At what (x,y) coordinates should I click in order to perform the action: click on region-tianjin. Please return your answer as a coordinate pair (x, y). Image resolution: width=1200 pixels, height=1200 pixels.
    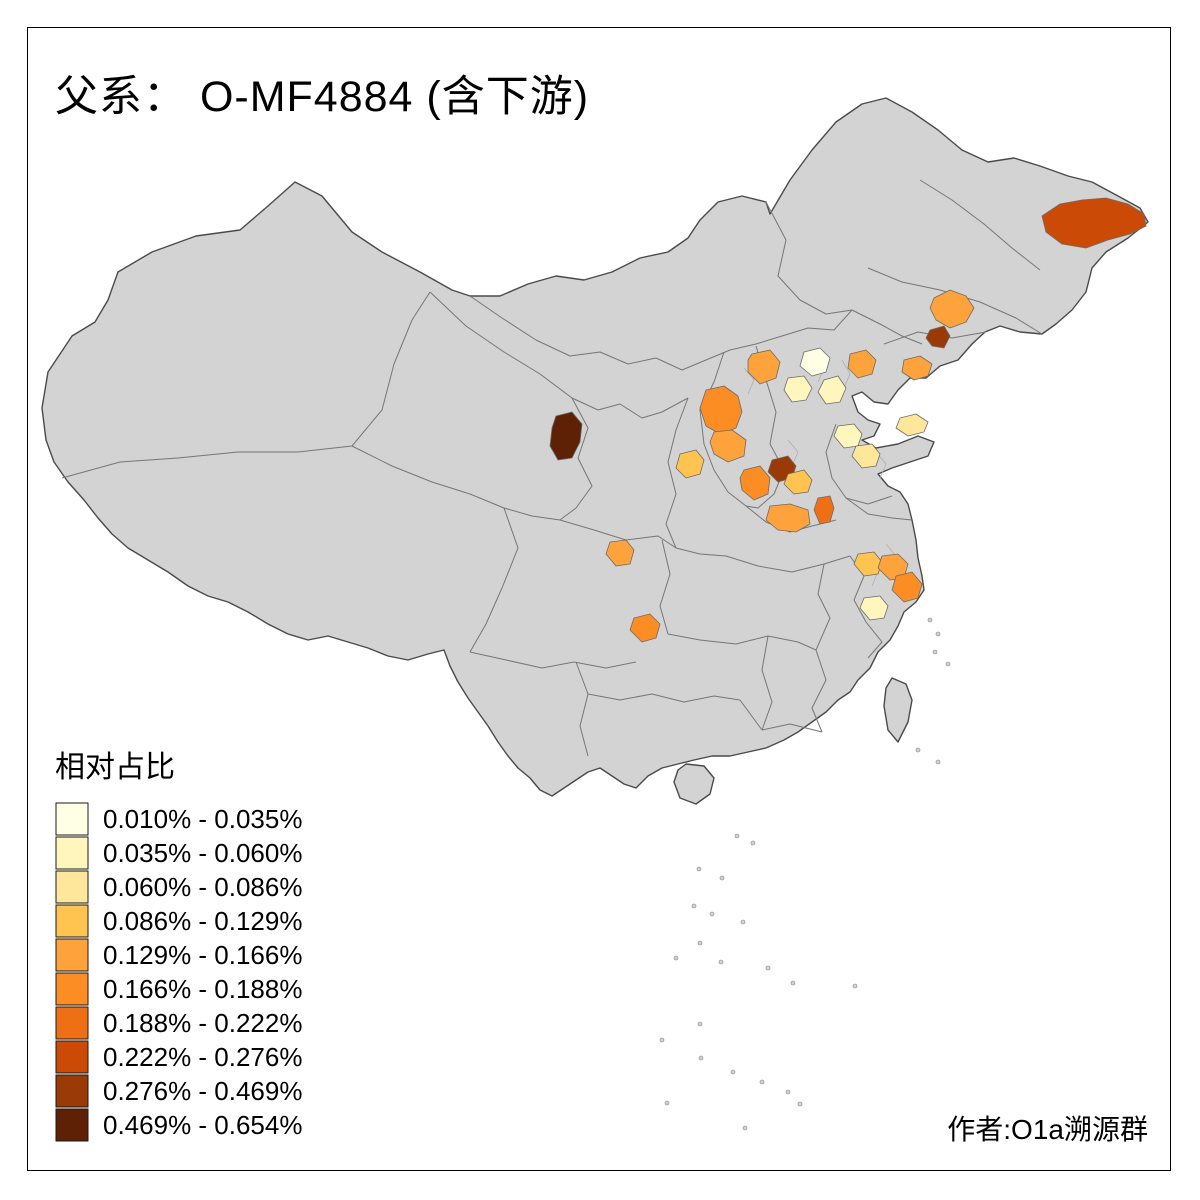
    Looking at the image, I should click on (832, 390).